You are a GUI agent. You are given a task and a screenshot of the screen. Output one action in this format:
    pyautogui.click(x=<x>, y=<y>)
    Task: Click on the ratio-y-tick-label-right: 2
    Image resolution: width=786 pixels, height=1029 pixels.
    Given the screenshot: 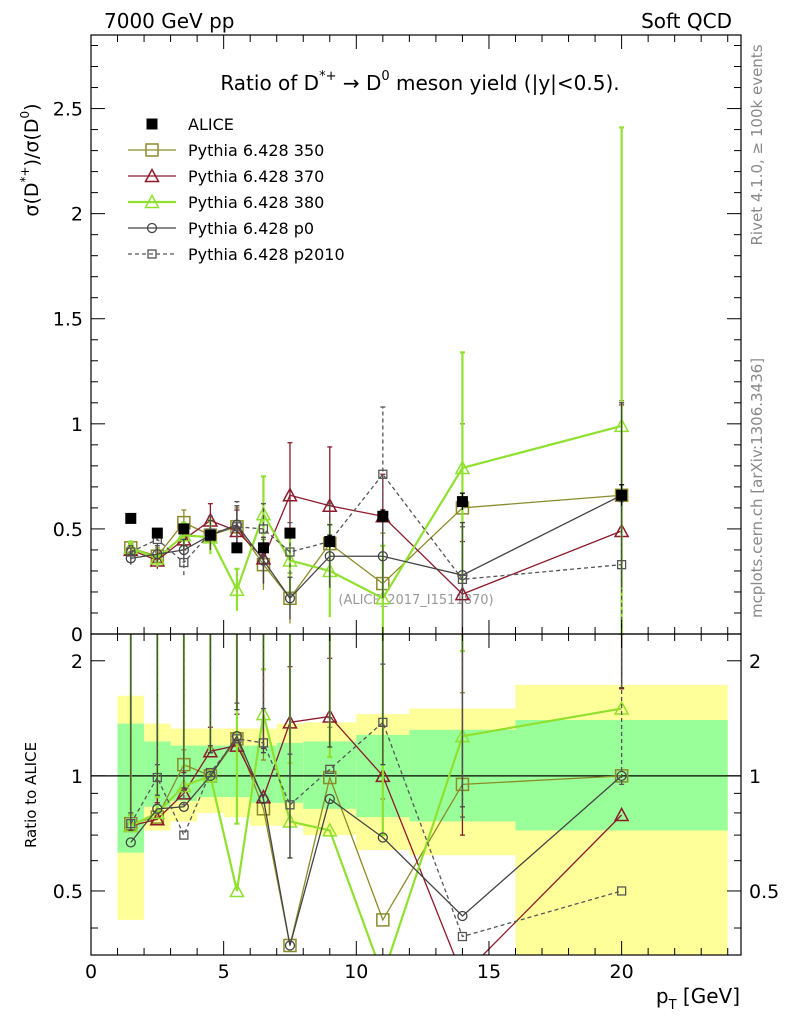 What is the action you would take?
    pyautogui.click(x=755, y=662)
    